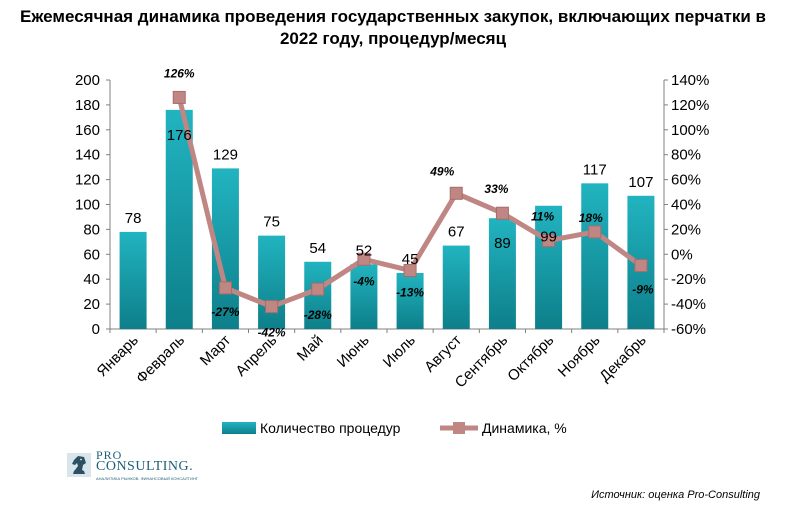  I want to click on y-left-tick-label: 20, so click(91, 304).